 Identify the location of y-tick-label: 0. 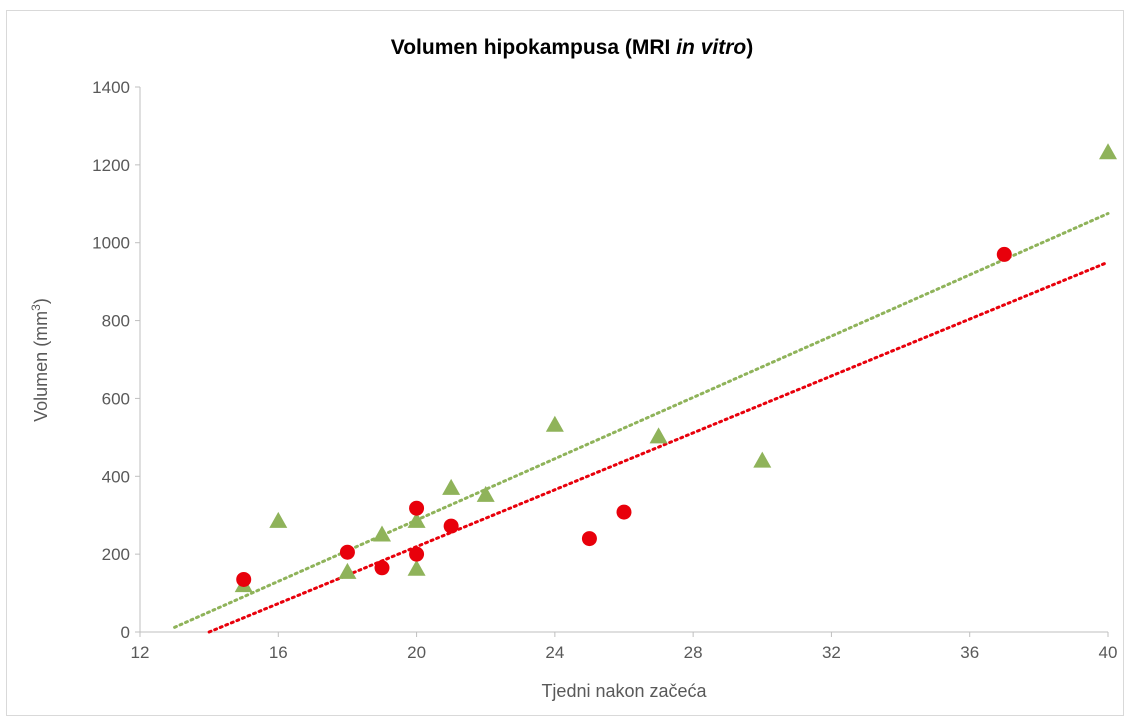
(125, 632).